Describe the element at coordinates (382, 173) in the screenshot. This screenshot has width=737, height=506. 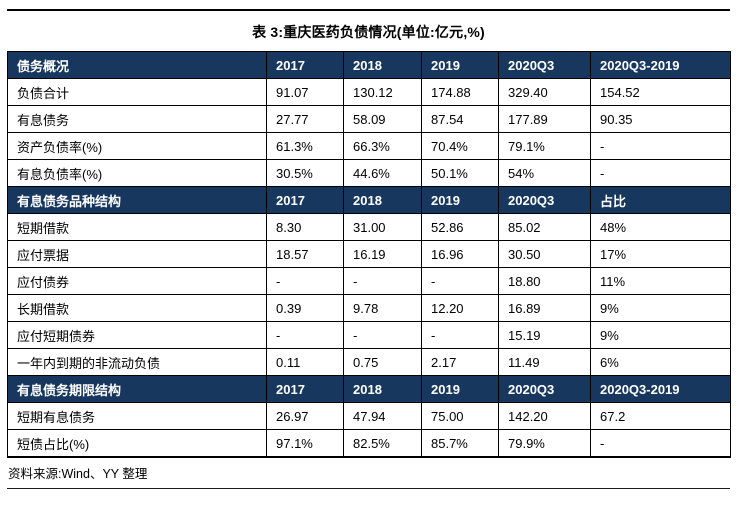
I see `value-cell: 44.6%` at that location.